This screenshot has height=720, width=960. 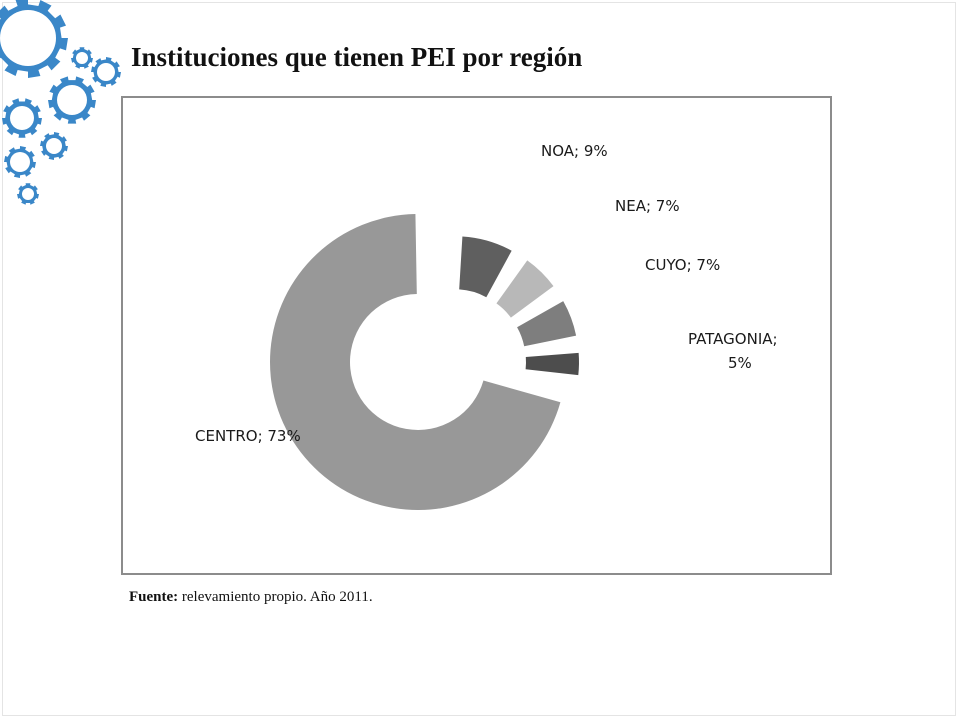 I want to click on pie-slice-cuyo, so click(x=547, y=324).